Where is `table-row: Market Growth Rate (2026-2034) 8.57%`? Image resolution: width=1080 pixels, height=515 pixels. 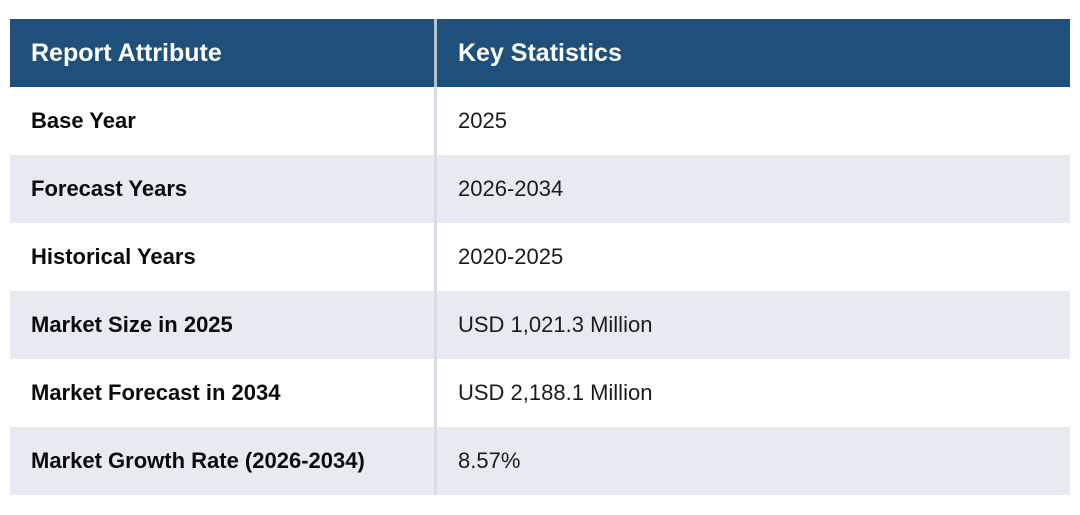 table-row: Market Growth Rate (2026-2034) 8.57% is located at coordinates (540, 461).